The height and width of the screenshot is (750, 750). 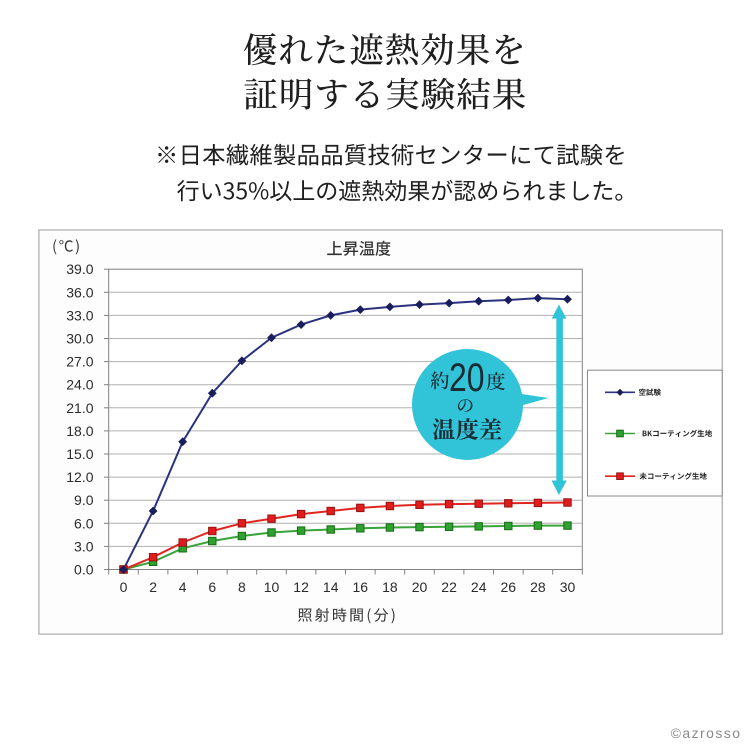 I want to click on svg-text: 24.0, so click(x=79, y=385).